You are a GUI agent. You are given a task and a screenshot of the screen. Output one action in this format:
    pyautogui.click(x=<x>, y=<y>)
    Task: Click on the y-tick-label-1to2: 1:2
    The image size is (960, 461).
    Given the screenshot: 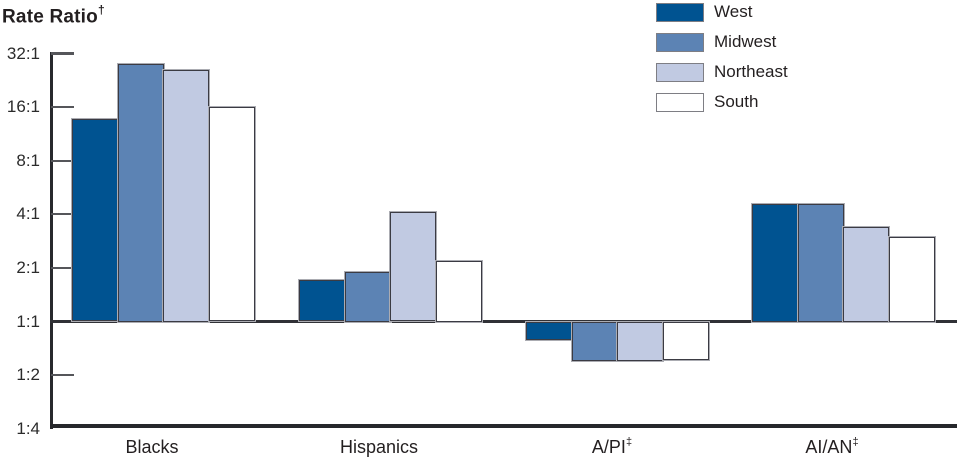 What is the action you would take?
    pyautogui.click(x=28, y=375)
    